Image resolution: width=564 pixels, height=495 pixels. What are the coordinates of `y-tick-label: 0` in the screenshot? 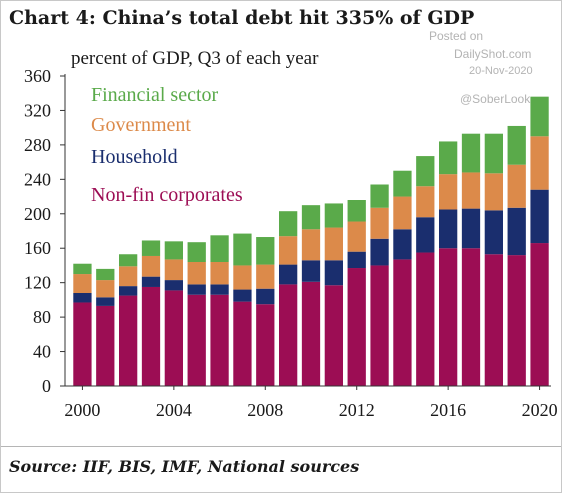 It's located at (46, 386).